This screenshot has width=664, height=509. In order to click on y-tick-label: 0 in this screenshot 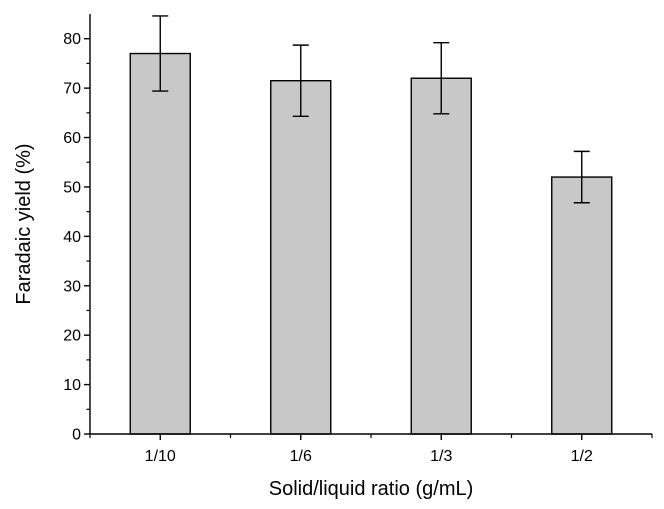, I will do `click(76, 435)`.